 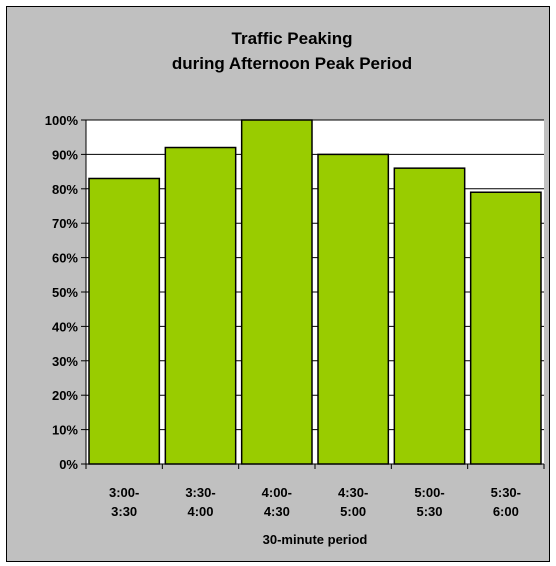 What do you see at coordinates (65, 189) in the screenshot?
I see `y-tick-label: 80%` at bounding box center [65, 189].